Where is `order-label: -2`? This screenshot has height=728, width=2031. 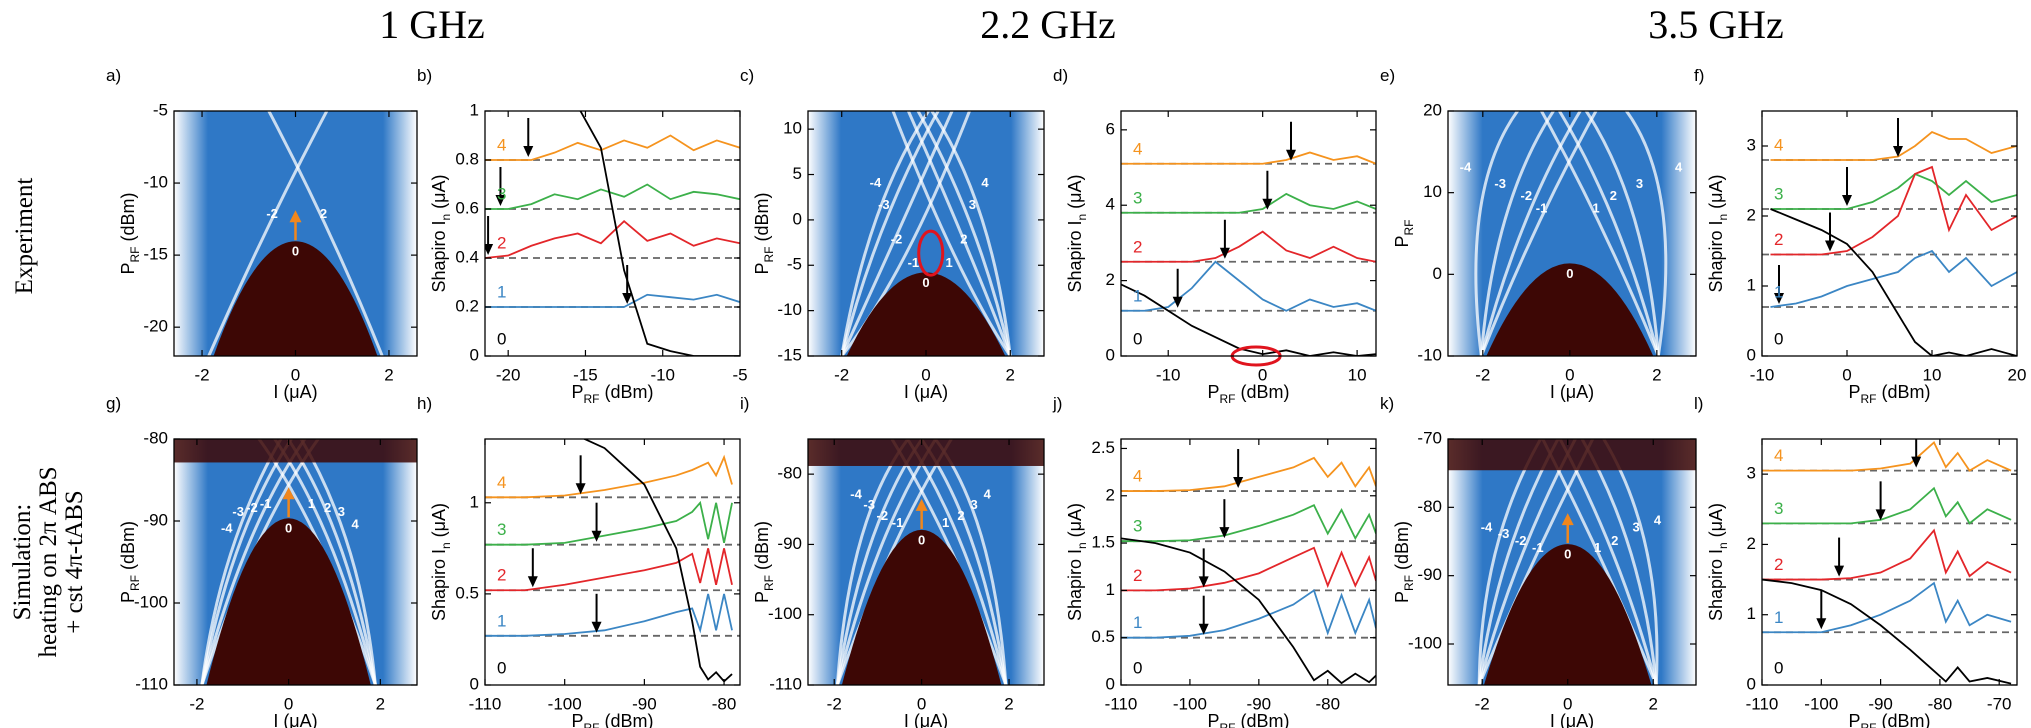 order-label: -2 is located at coordinates (1521, 540).